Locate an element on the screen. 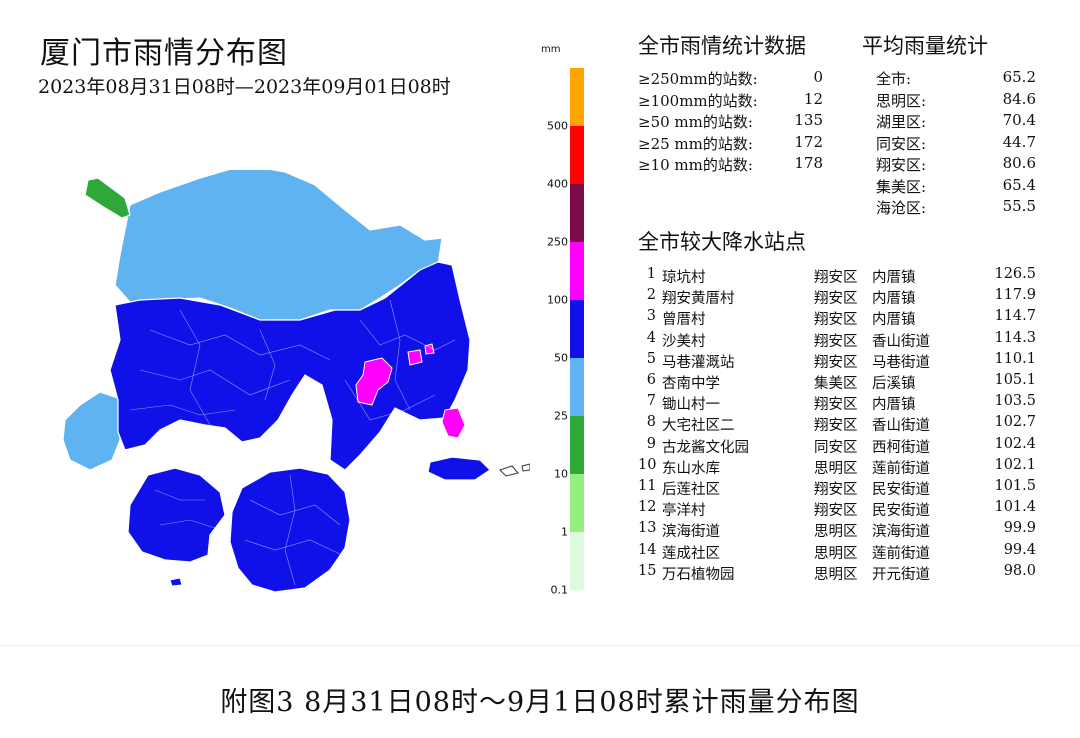  station-rainfall: 99.9 is located at coordinates (1019, 528).